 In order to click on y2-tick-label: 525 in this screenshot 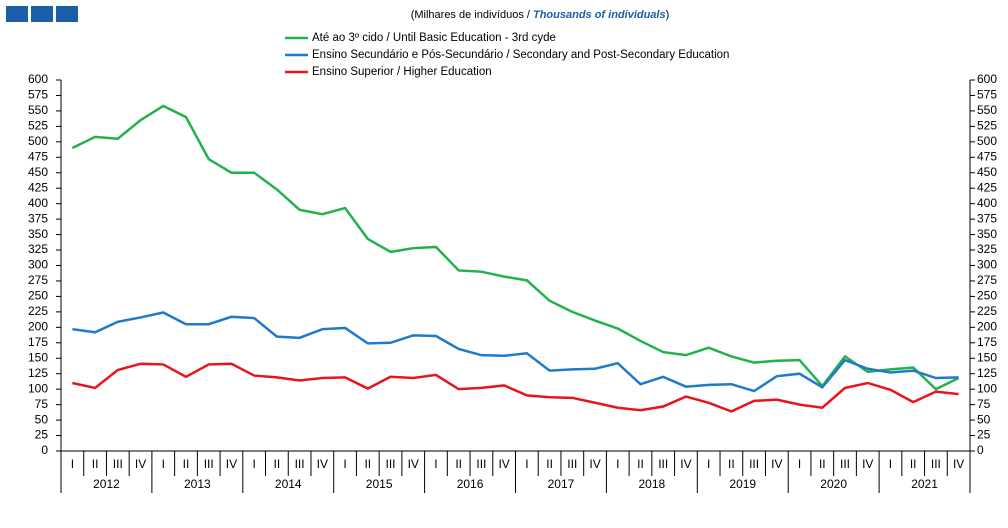, I will do `click(987, 126)`.